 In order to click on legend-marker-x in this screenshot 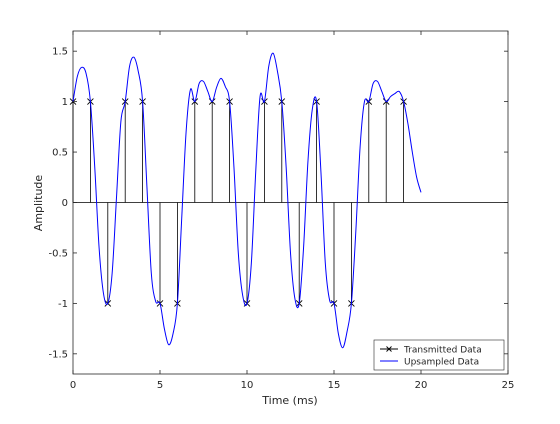, I will do `click(389, 349)`.